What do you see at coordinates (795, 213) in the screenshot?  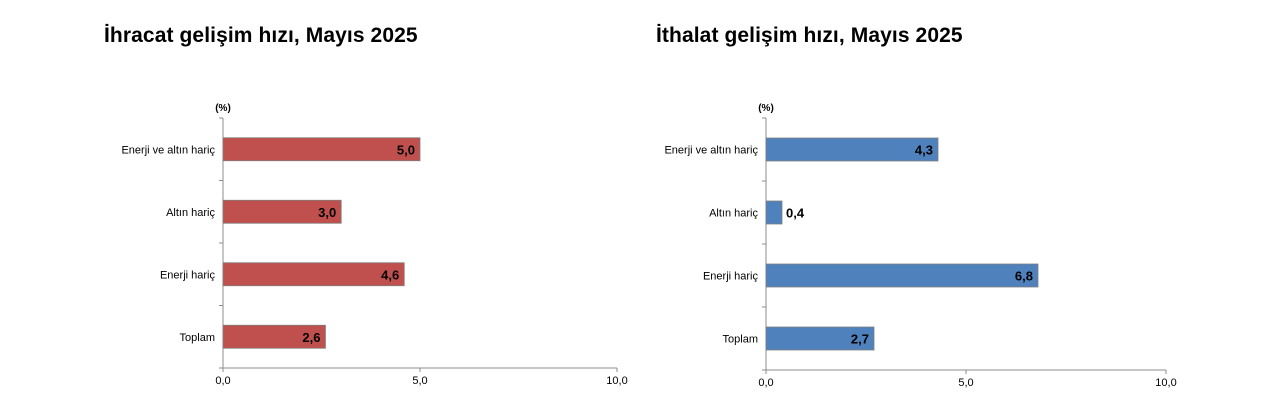 I see `import-data-label: 0,4` at bounding box center [795, 213].